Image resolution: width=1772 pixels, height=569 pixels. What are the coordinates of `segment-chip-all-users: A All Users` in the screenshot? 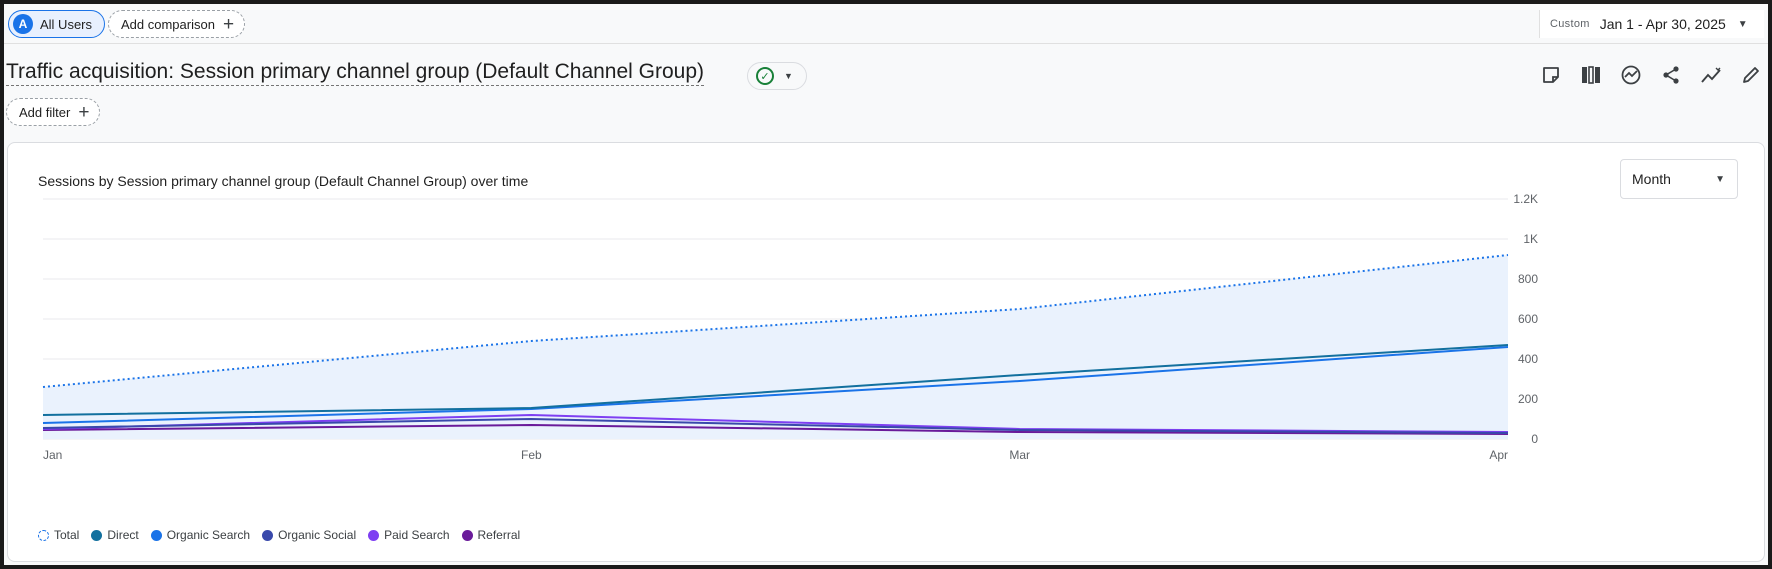 It's located at (57, 24).